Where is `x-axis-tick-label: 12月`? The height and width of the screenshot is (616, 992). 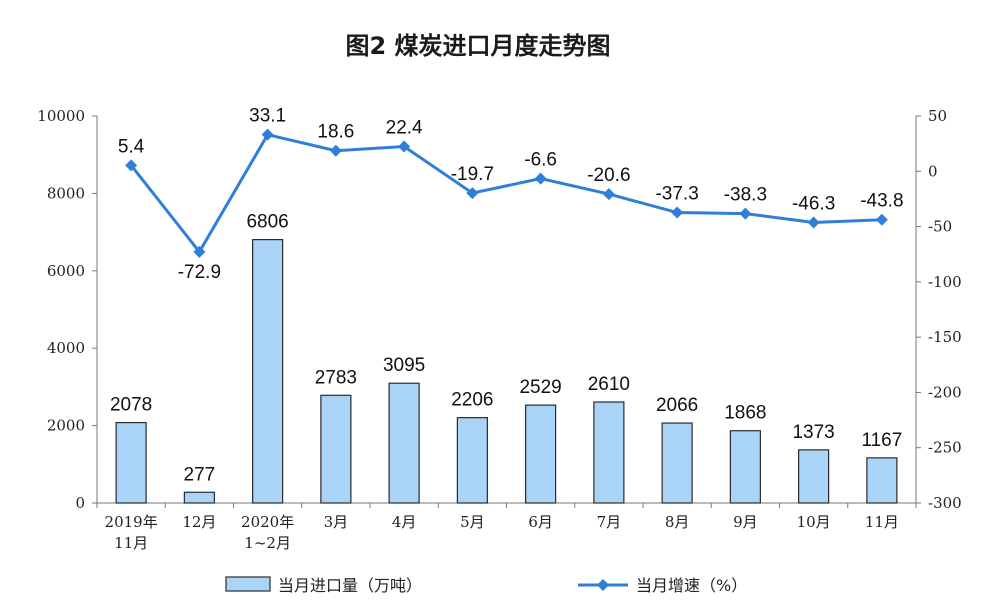 x-axis-tick-label: 12月 is located at coordinates (199, 522).